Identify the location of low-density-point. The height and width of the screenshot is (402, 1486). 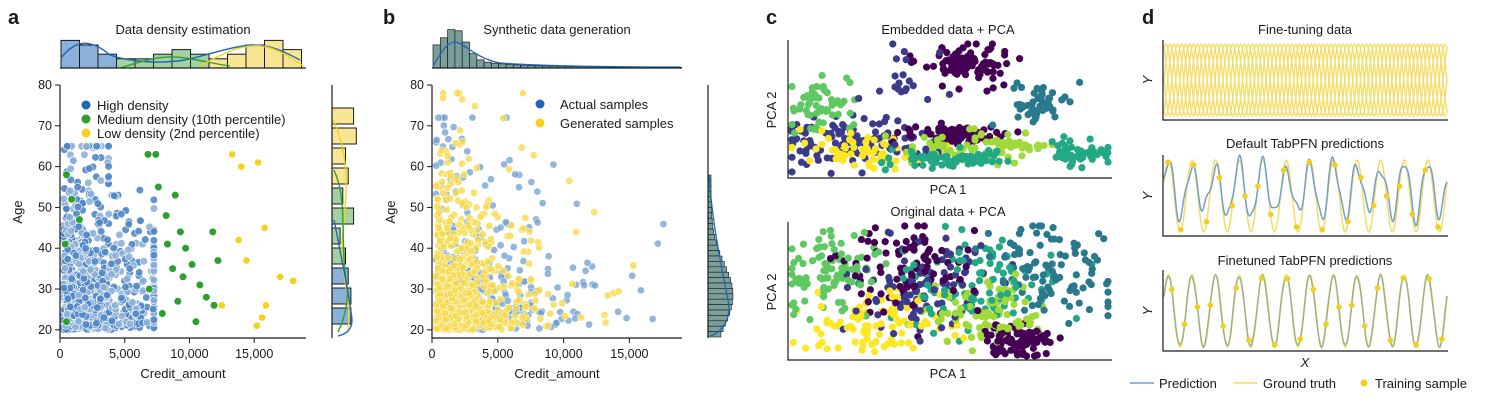
(293, 280).